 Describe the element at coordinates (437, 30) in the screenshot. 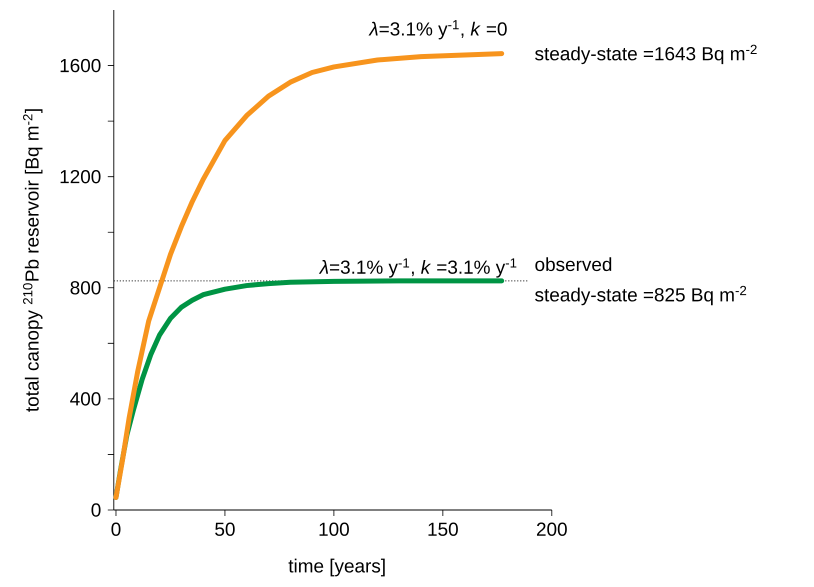

I see `series-label: λ=3.1% y$^{-1}$, k =0` at that location.